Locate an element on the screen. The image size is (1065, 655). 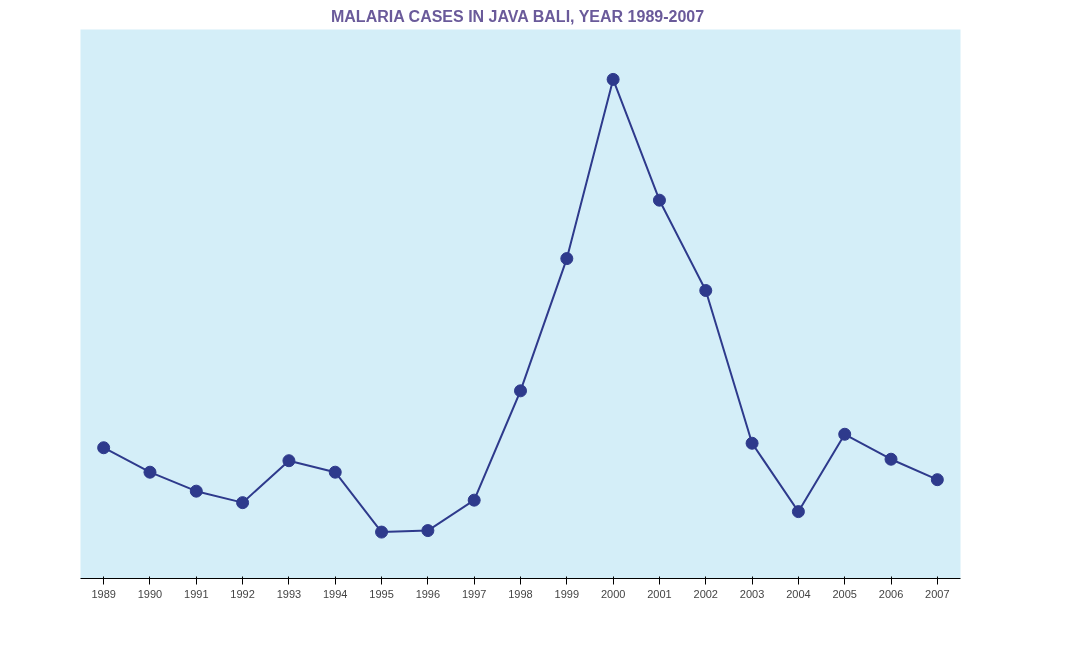
x-tick-label: 2002 is located at coordinates (706, 593).